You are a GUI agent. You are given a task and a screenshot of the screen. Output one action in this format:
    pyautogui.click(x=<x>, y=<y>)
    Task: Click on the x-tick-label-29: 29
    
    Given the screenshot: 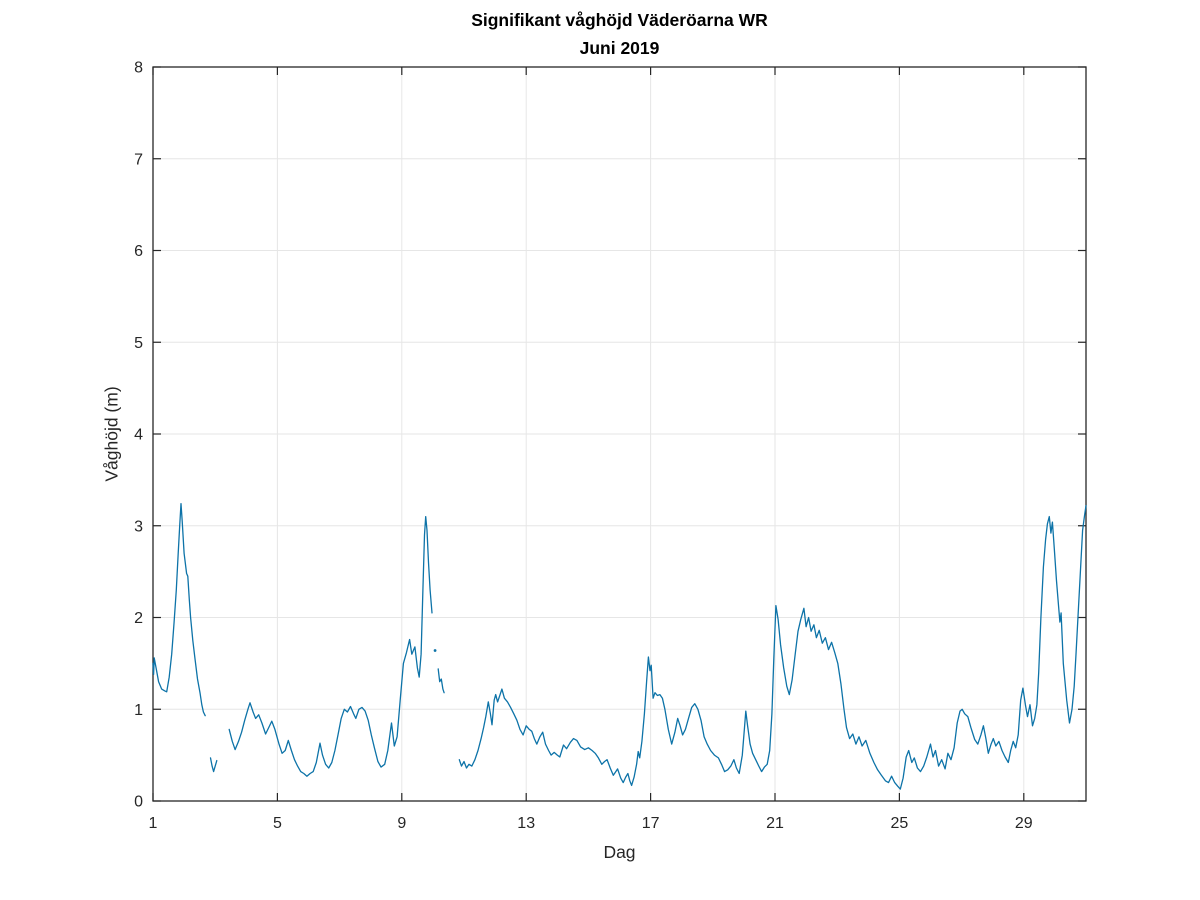 What is the action you would take?
    pyautogui.click(x=1024, y=823)
    